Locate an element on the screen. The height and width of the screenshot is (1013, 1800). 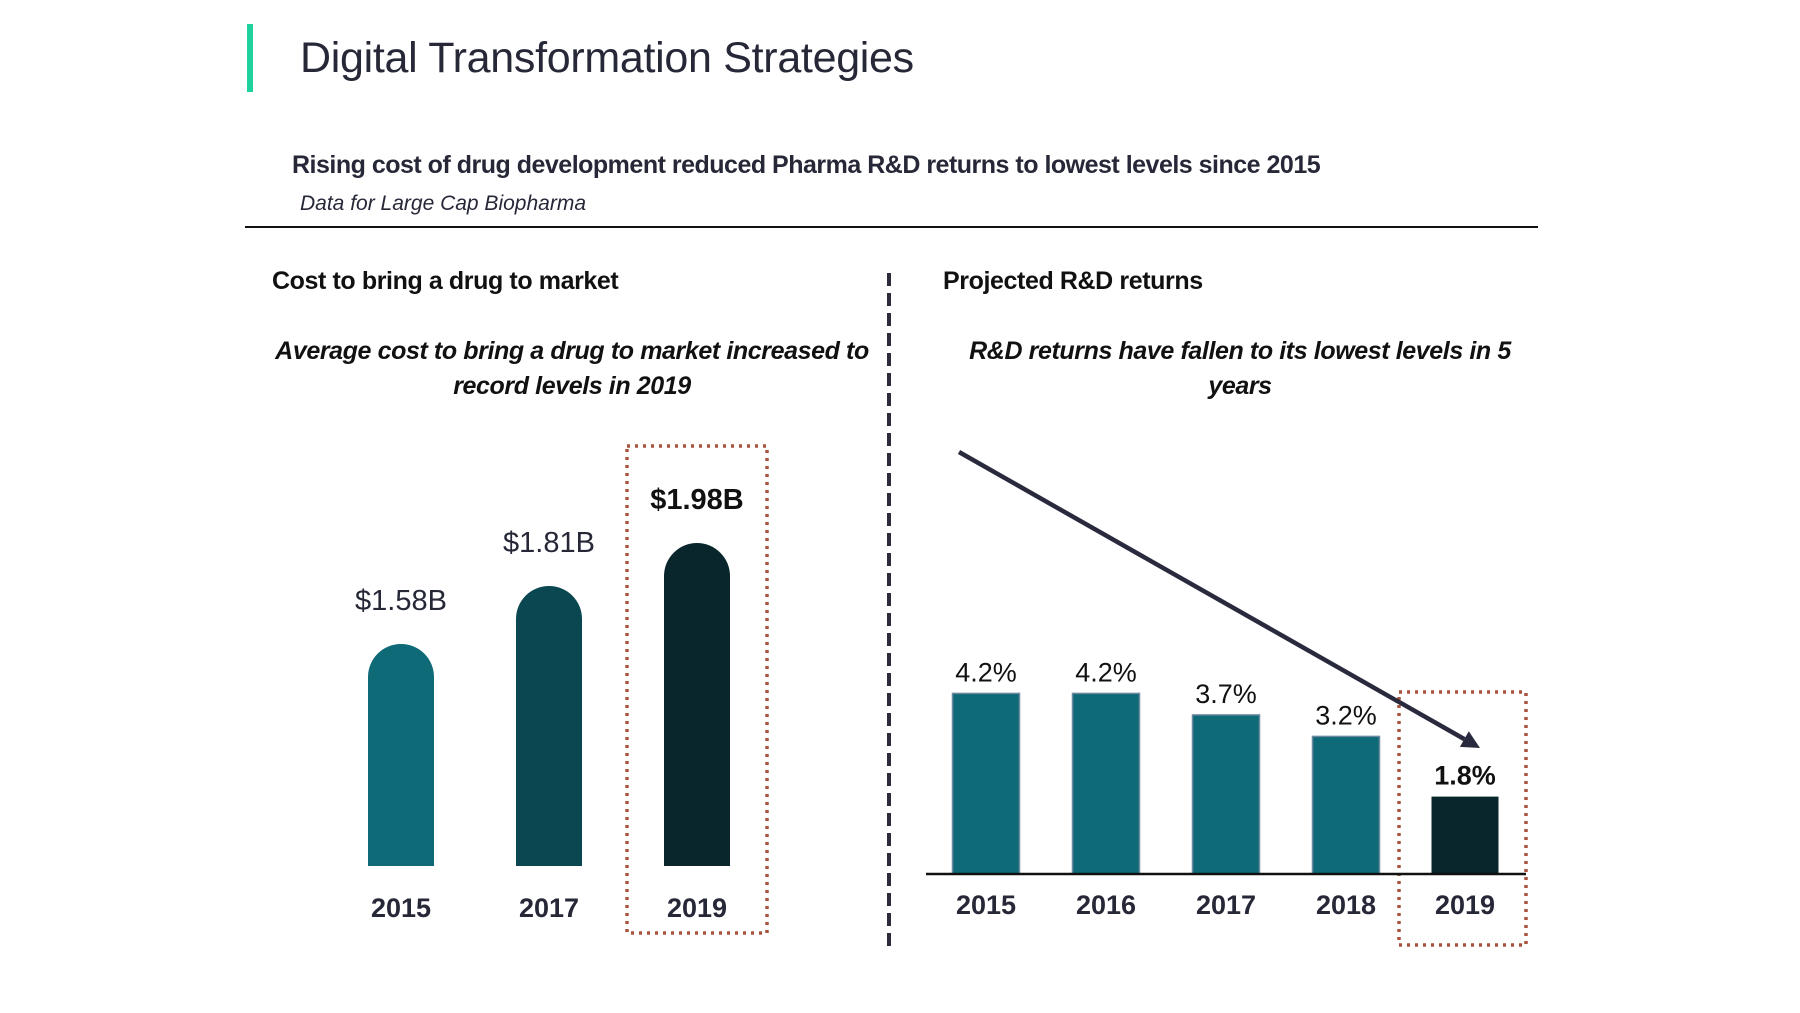
page-title: Digital Transformation Strategies is located at coordinates (607, 58).